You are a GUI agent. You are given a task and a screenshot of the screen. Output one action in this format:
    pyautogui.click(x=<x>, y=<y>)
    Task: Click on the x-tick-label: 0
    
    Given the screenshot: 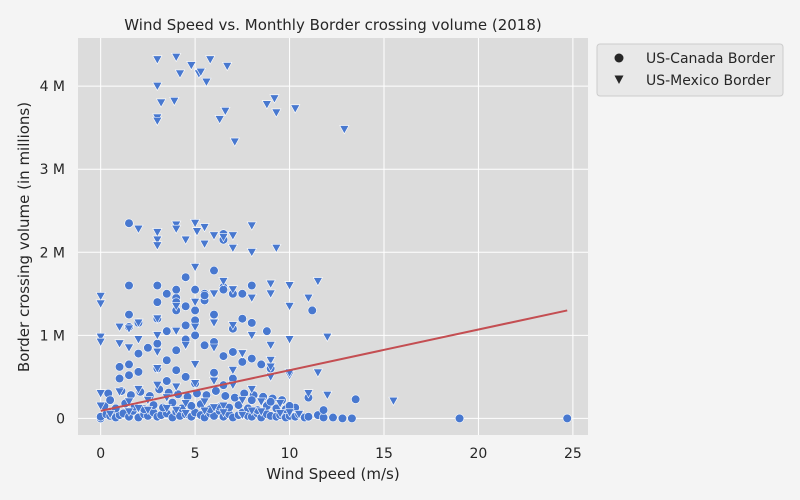 What is the action you would take?
    pyautogui.click(x=100, y=454)
    